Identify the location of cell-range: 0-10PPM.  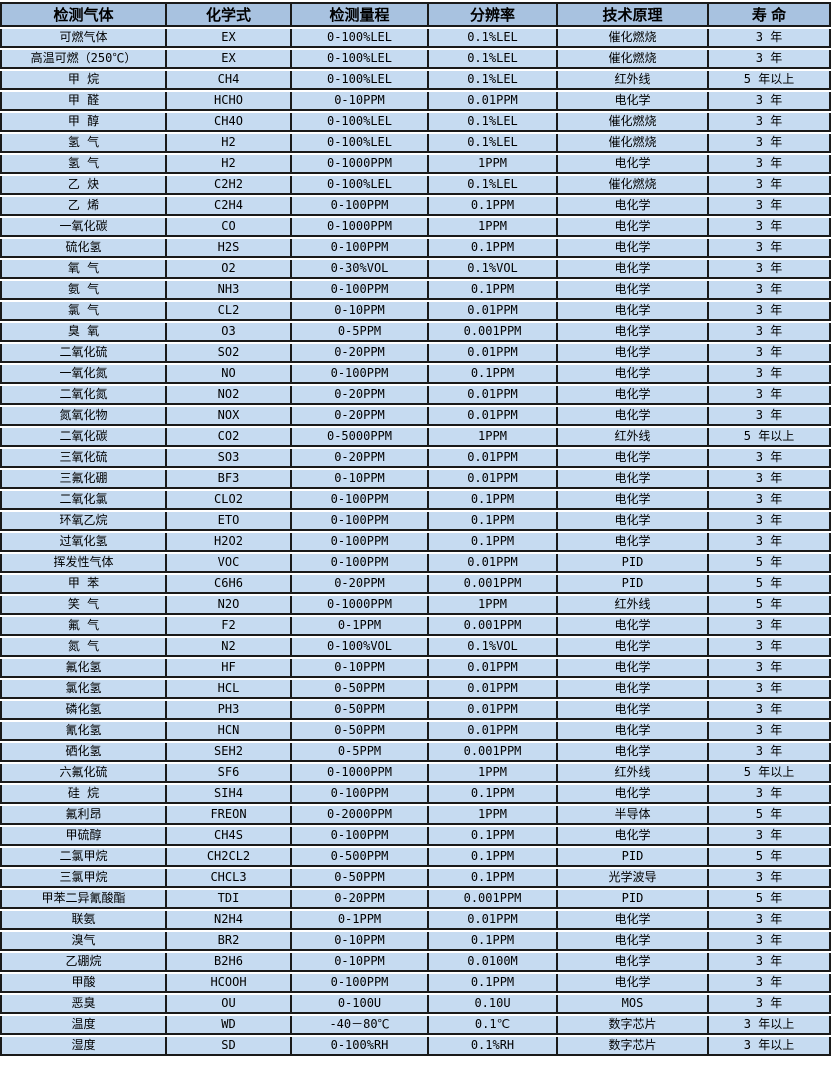
(360, 479).